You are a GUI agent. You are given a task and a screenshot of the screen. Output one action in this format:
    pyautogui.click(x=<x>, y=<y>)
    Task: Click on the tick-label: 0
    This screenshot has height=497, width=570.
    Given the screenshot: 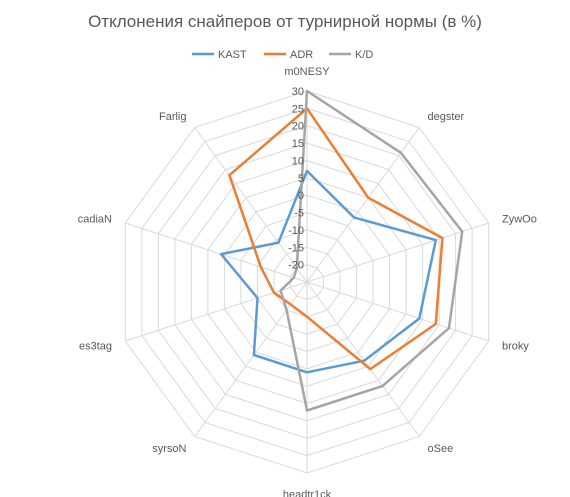 What is the action you would take?
    pyautogui.click(x=301, y=196)
    